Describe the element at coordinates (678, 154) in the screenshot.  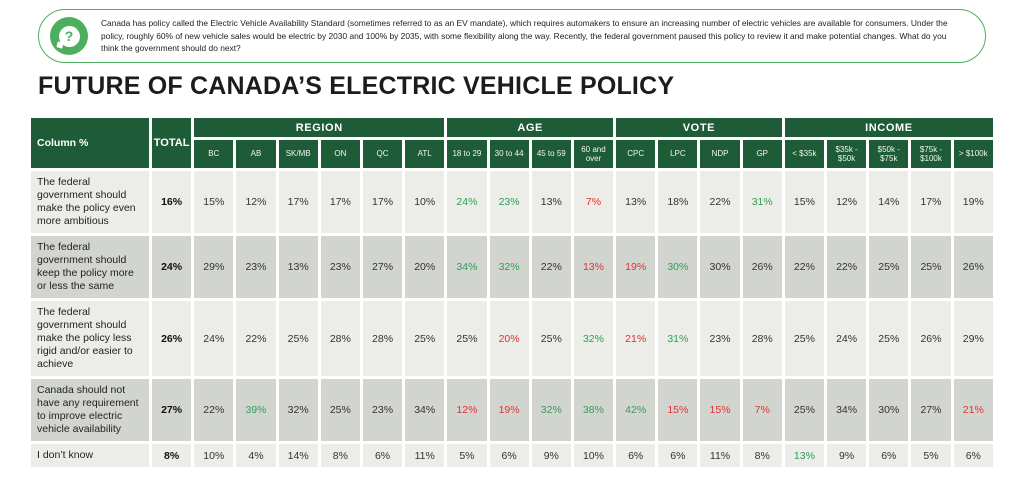
I see `column-header: LPC` at that location.